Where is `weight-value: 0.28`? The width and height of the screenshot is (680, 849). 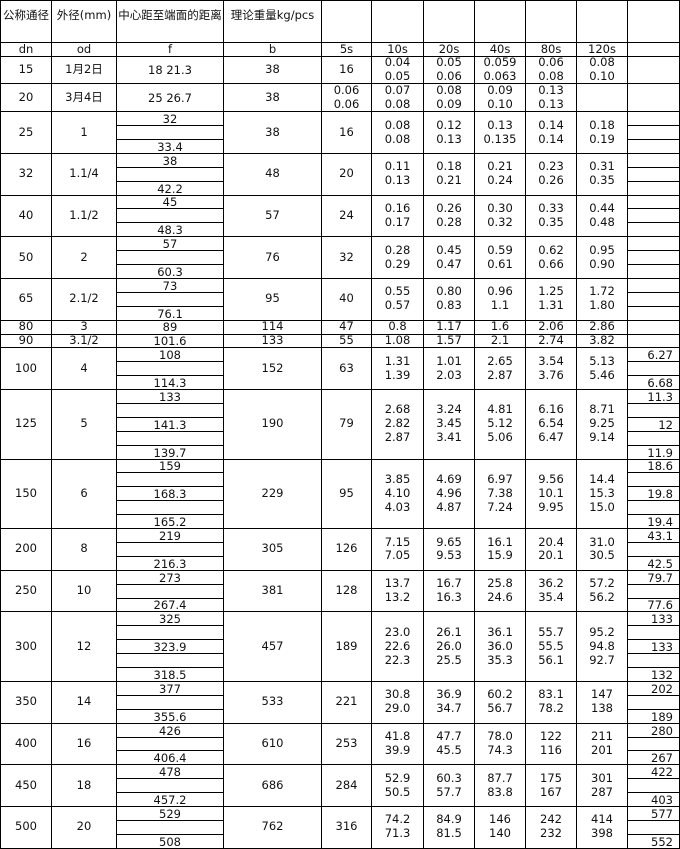
weight-value: 0.28 is located at coordinates (449, 221).